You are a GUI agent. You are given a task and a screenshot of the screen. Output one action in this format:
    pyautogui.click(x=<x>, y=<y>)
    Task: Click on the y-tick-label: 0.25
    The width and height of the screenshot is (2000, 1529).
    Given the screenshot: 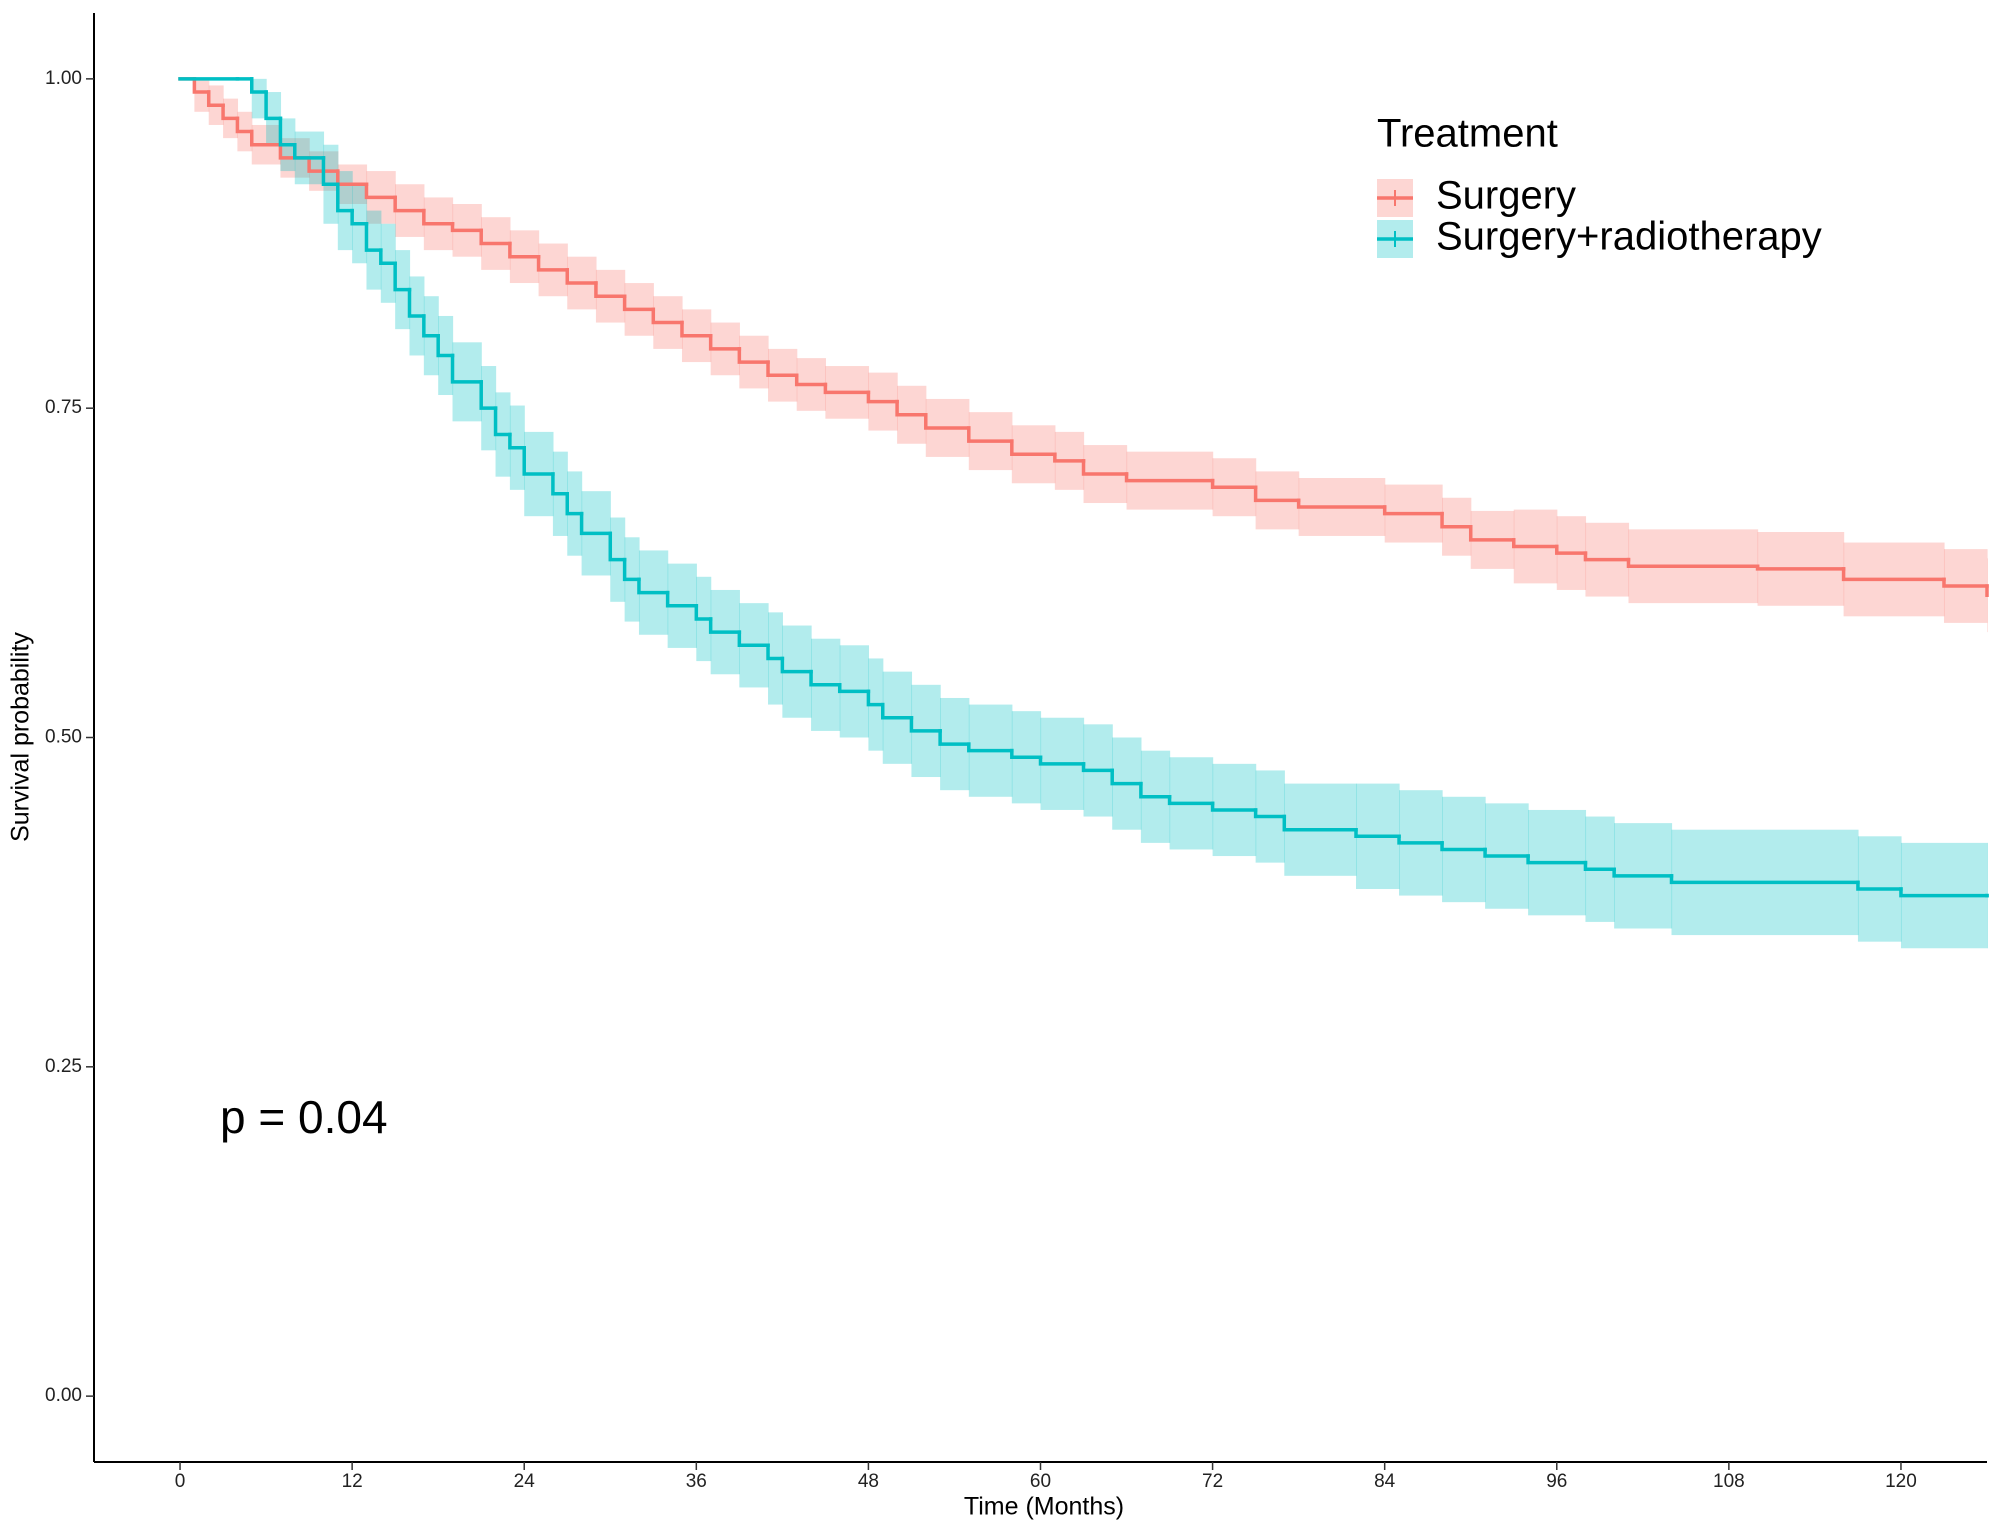 What is the action you would take?
    pyautogui.click(x=63, y=1066)
    